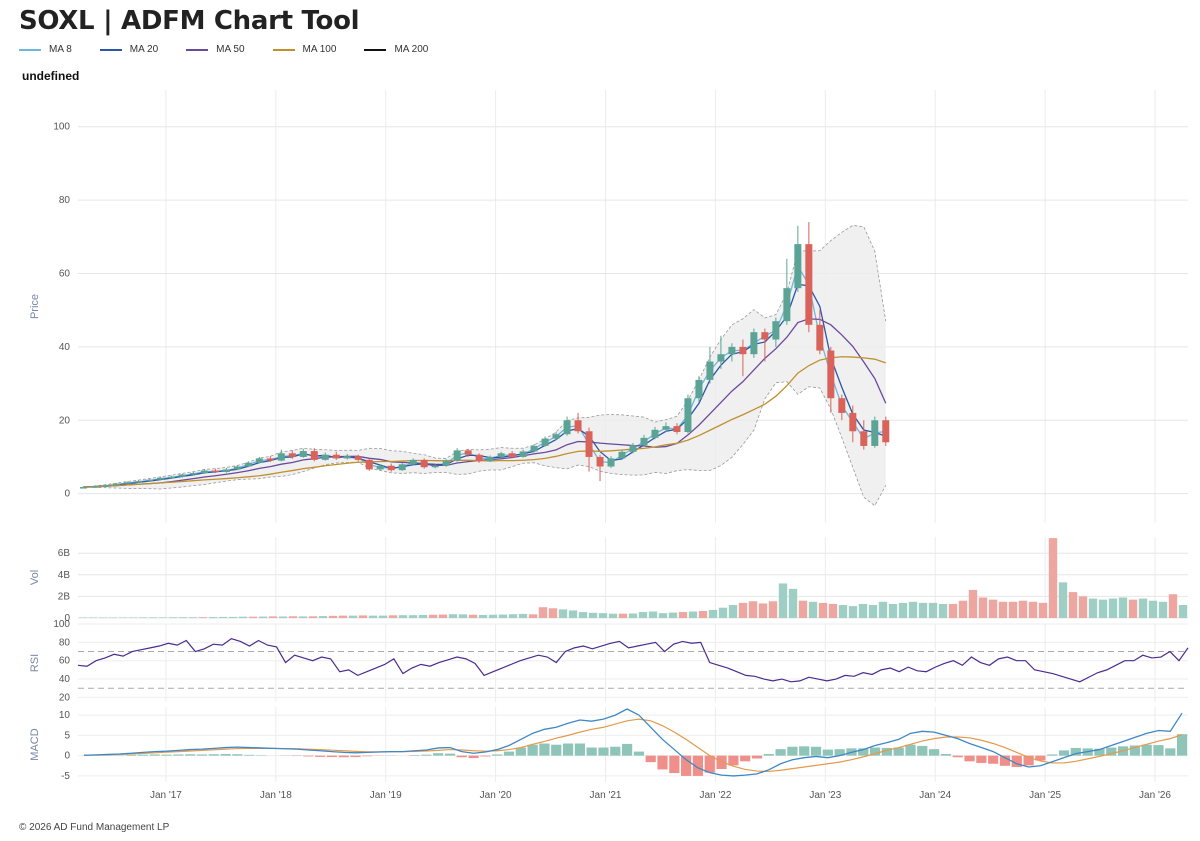 Image resolution: width=1200 pixels, height=841 pixels. I want to click on price-axis-label: Price, so click(35, 306).